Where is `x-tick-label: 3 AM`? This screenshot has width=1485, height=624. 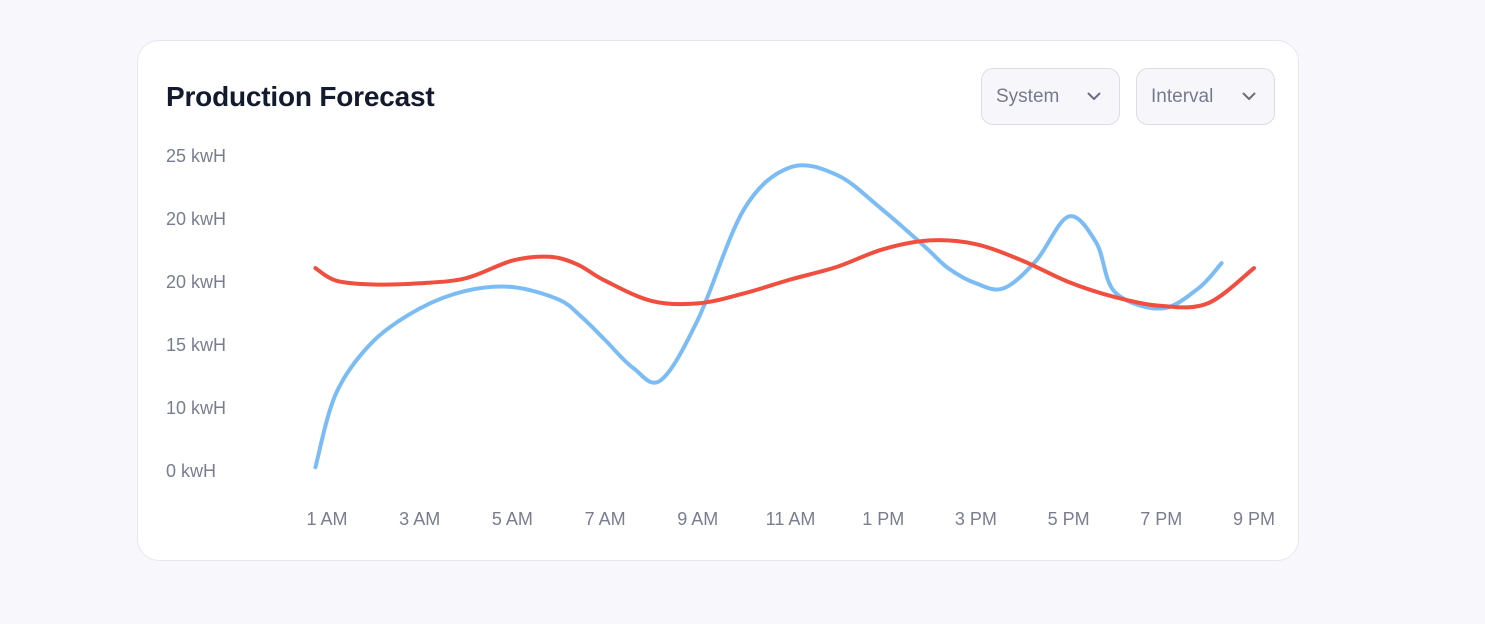
x-tick-label: 3 AM is located at coordinates (419, 519).